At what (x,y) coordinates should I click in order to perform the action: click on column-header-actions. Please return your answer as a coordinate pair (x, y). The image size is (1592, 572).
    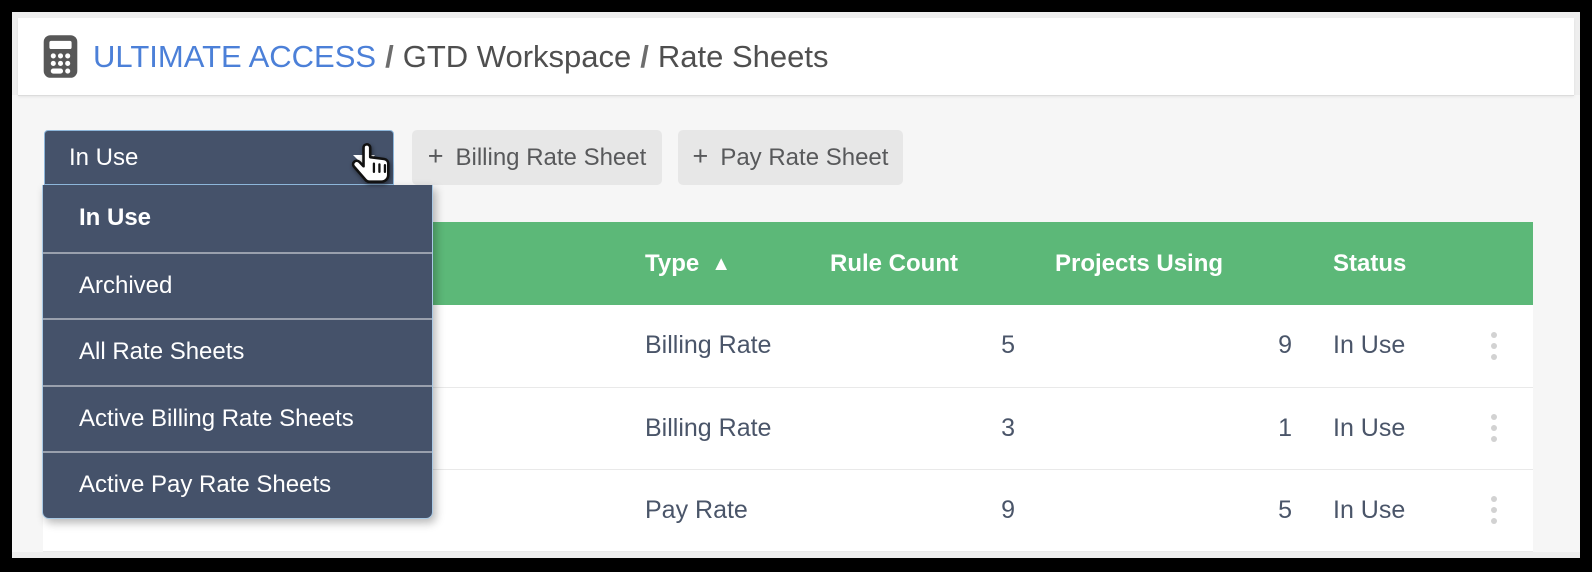
    Looking at the image, I should click on (1494, 263).